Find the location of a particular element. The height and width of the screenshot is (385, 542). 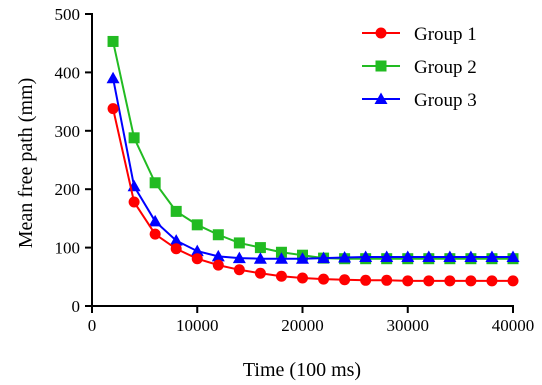

x-tick-label: 20000 is located at coordinates (302, 325).